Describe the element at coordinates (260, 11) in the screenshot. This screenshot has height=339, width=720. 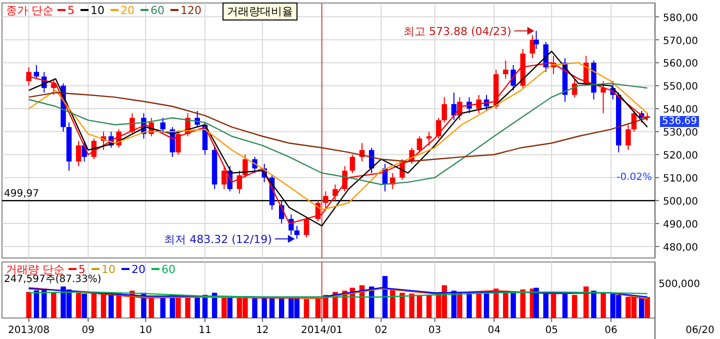
I see `annotation: 거래량대비율` at that location.